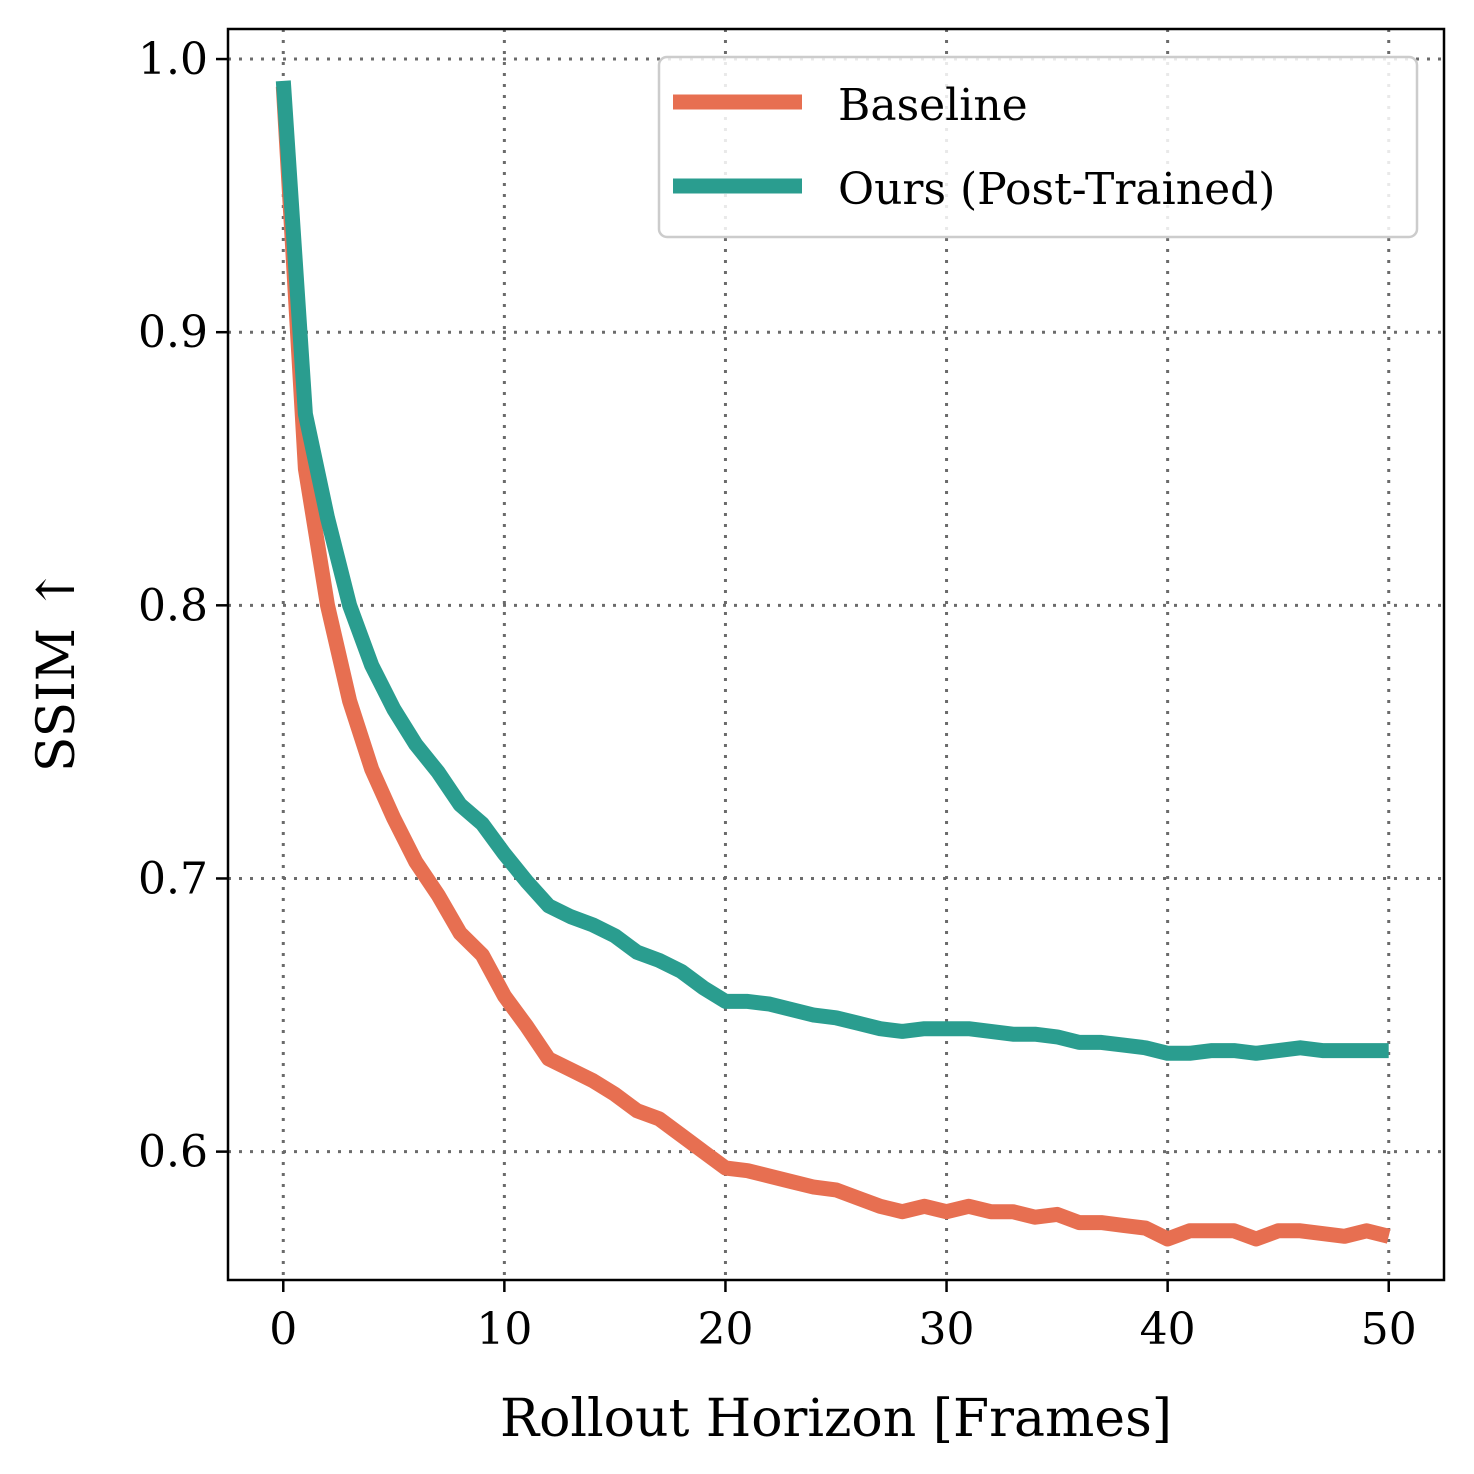 The width and height of the screenshot is (1474, 1474). Describe the element at coordinates (947, 1329) in the screenshot. I see `x-tick-label: 30` at that location.